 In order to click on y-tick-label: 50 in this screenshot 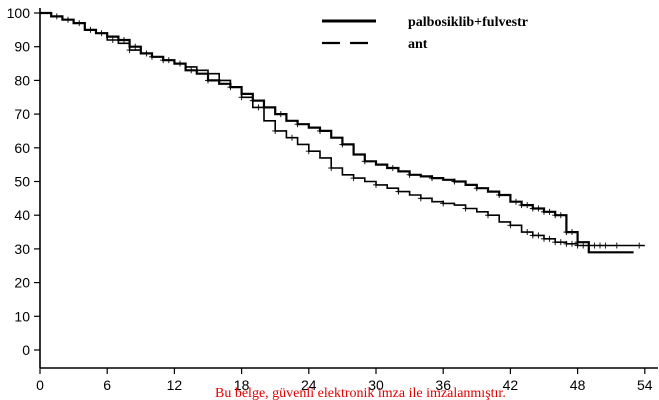, I will do `click(22, 182)`.